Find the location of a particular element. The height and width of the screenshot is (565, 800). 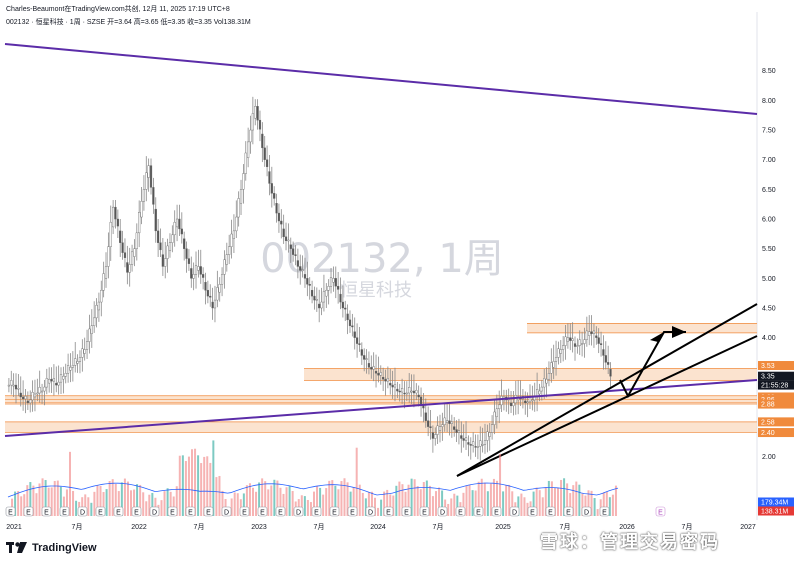

price-label-text: 21:55:28 is located at coordinates (774, 386).